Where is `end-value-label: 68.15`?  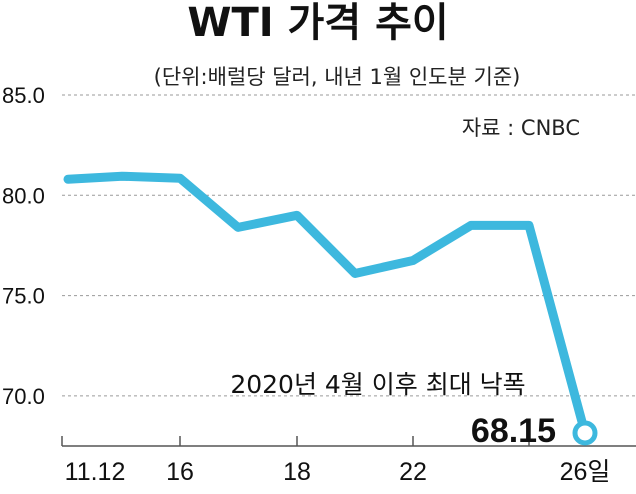 end-value-label: 68.15 is located at coordinates (513, 431).